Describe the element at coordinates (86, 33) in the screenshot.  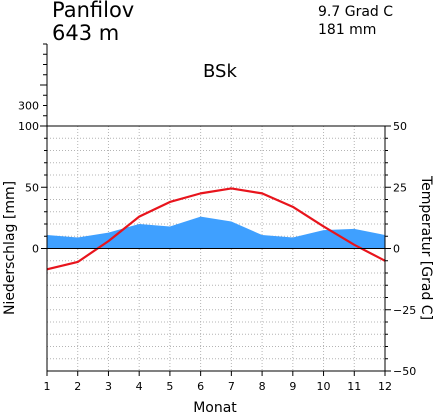
I see `station-elevation: 643 m` at that location.